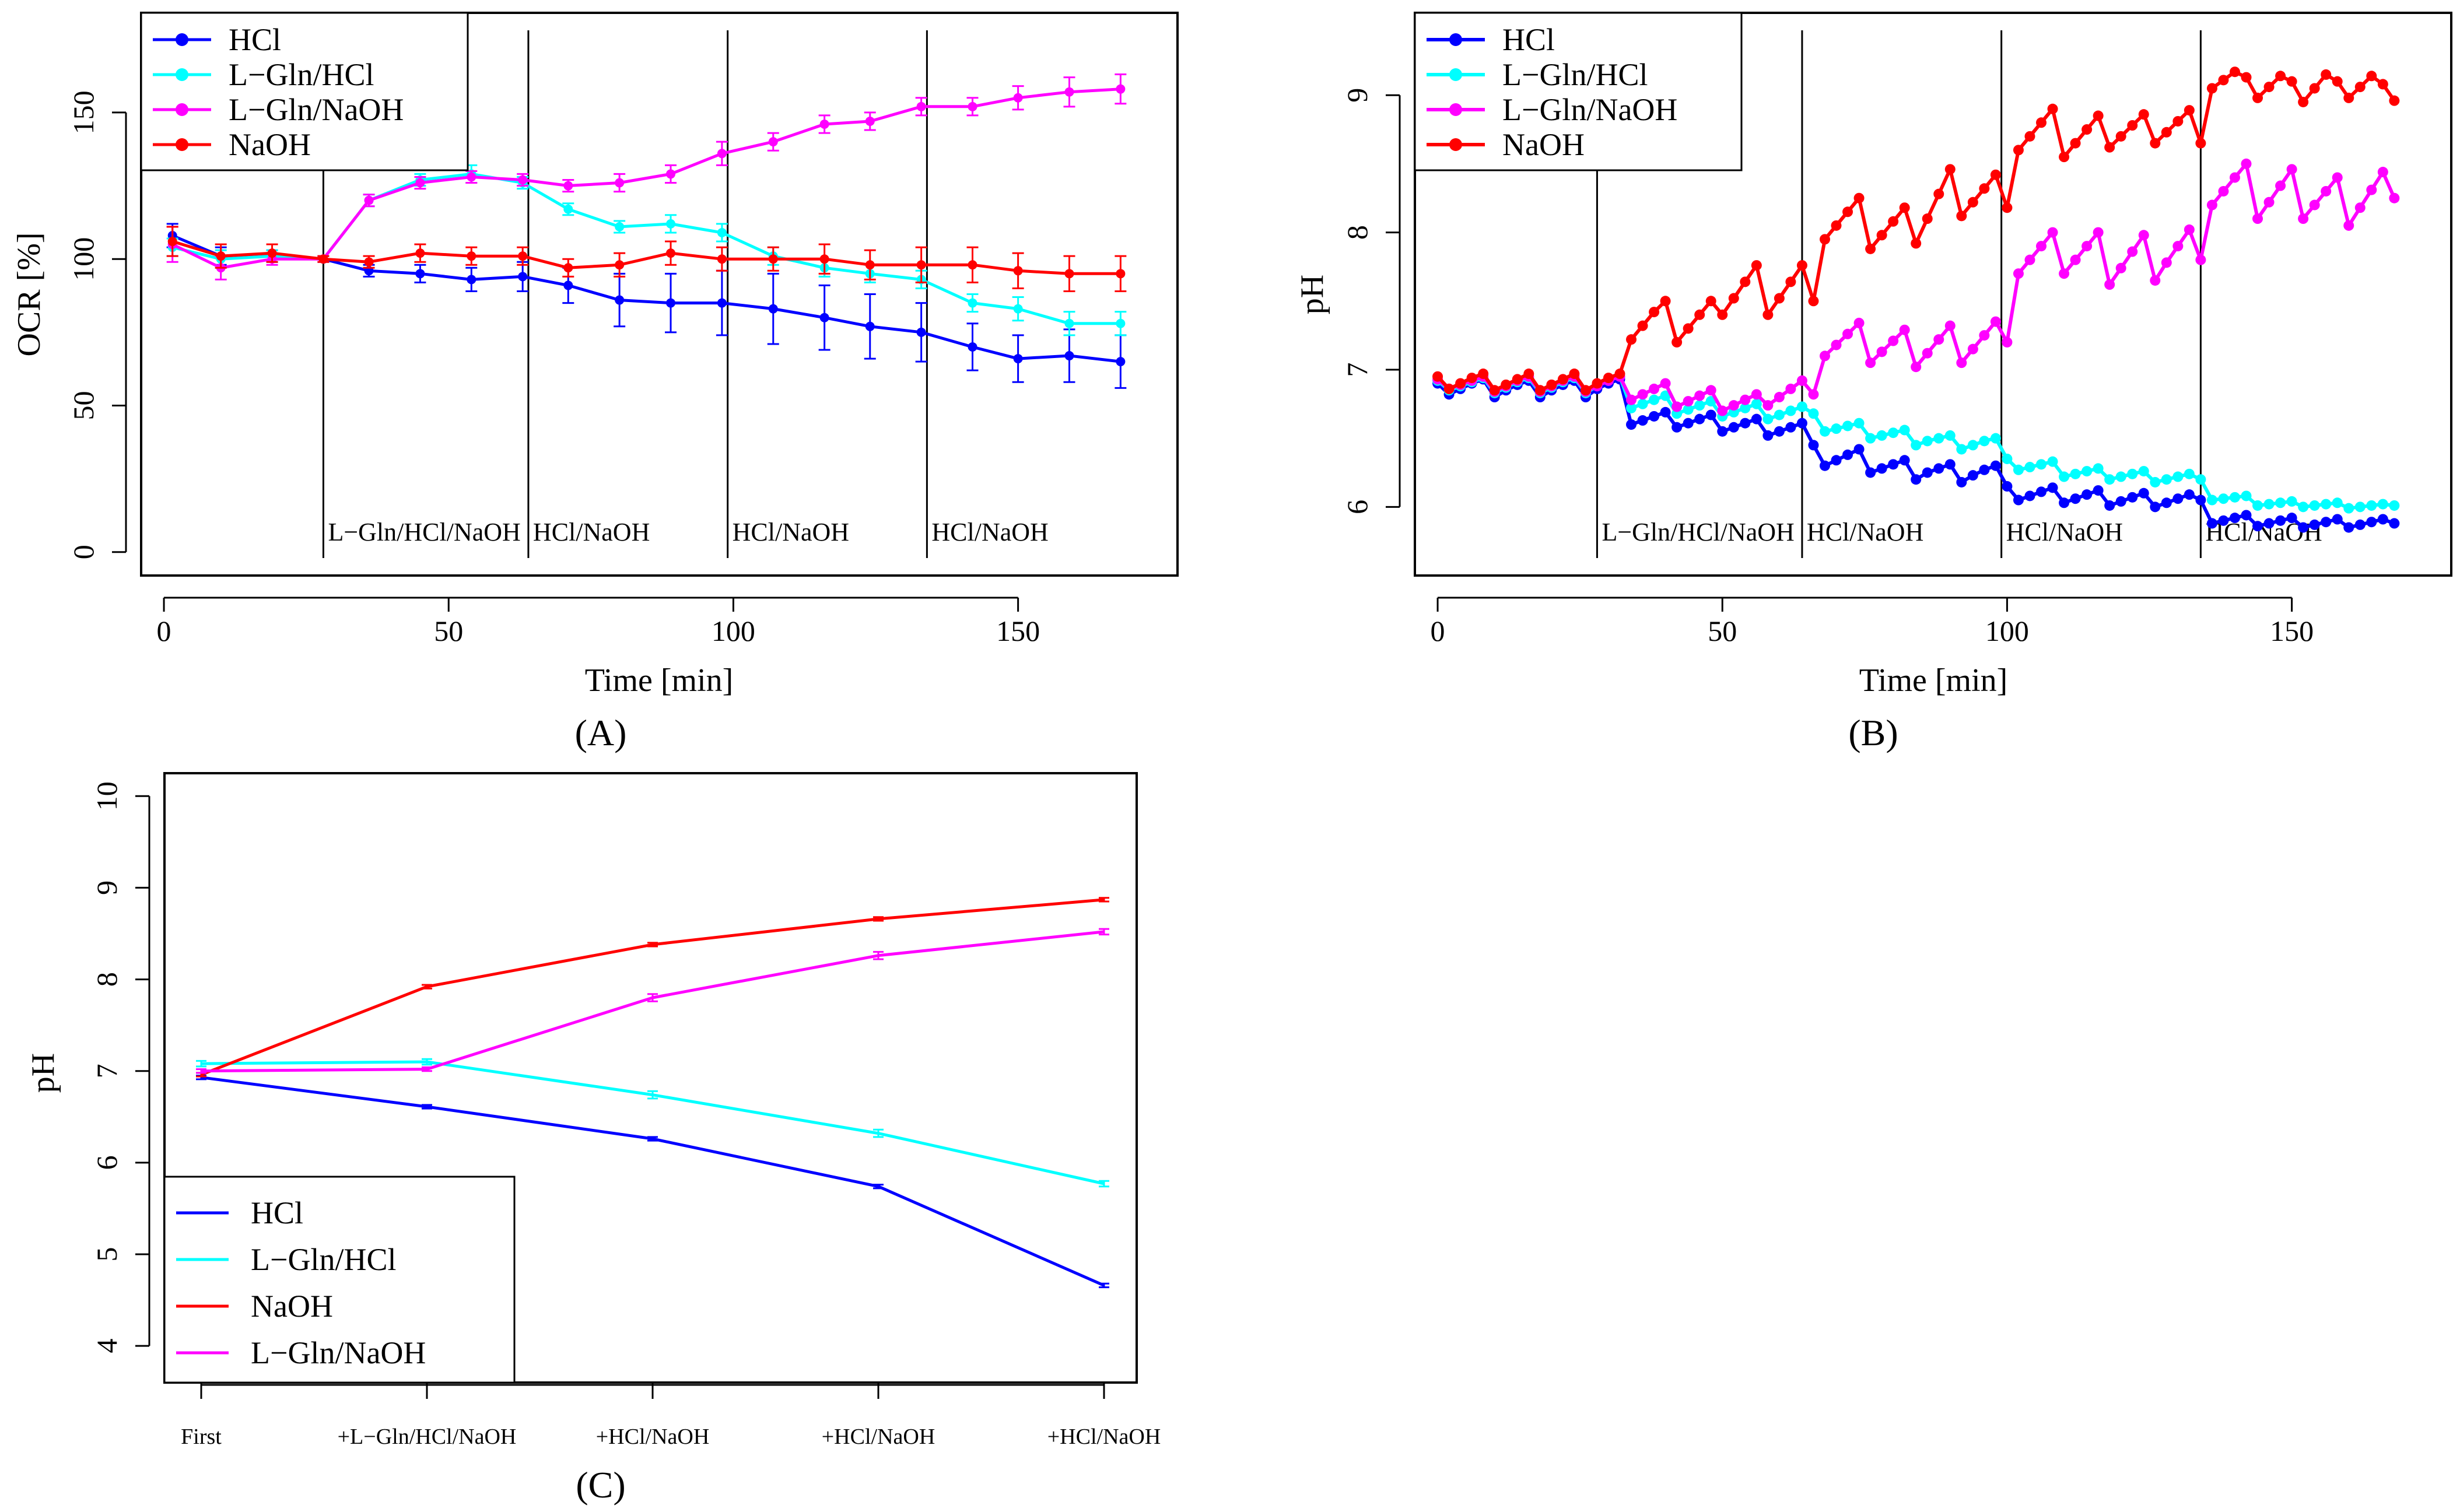  Describe the element at coordinates (600, 1485) in the screenshot. I see `panel-c-label: (C)` at that location.